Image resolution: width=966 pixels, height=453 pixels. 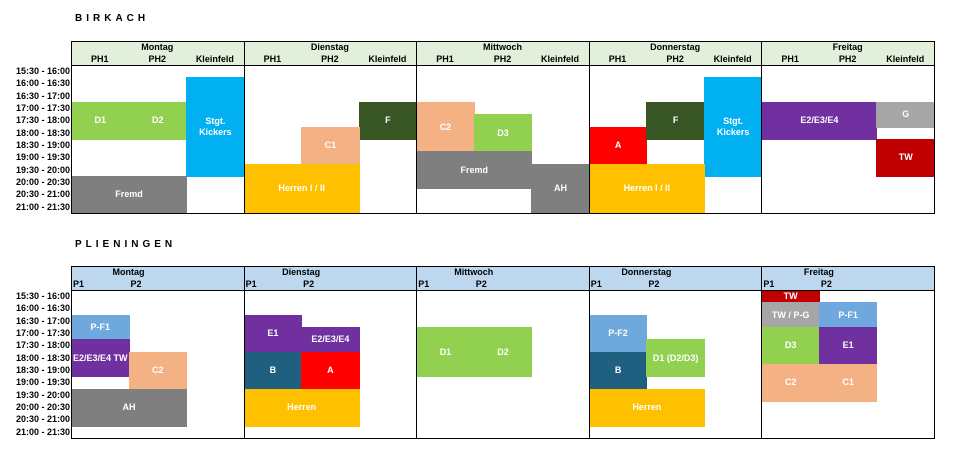 What do you see at coordinates (330, 339) in the screenshot?
I see `schedule-block: E2/E3/E4` at bounding box center [330, 339].